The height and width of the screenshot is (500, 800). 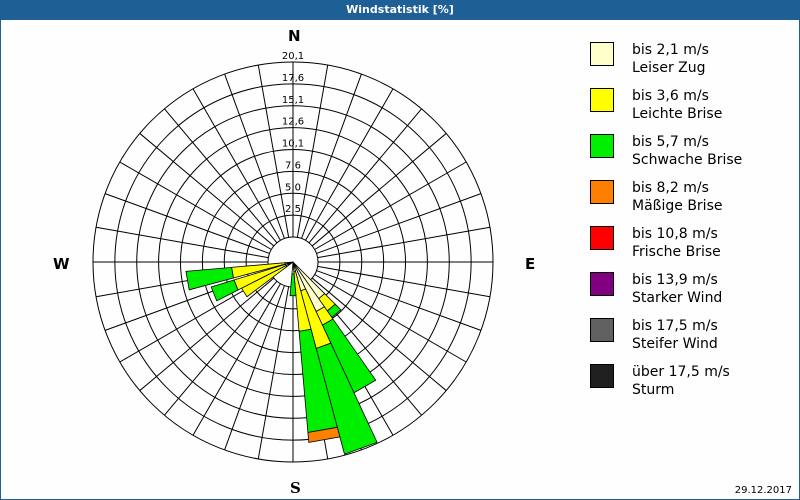 What do you see at coordinates (681, 372) in the screenshot?
I see `legend-range: über 17,5 m/s` at bounding box center [681, 372].